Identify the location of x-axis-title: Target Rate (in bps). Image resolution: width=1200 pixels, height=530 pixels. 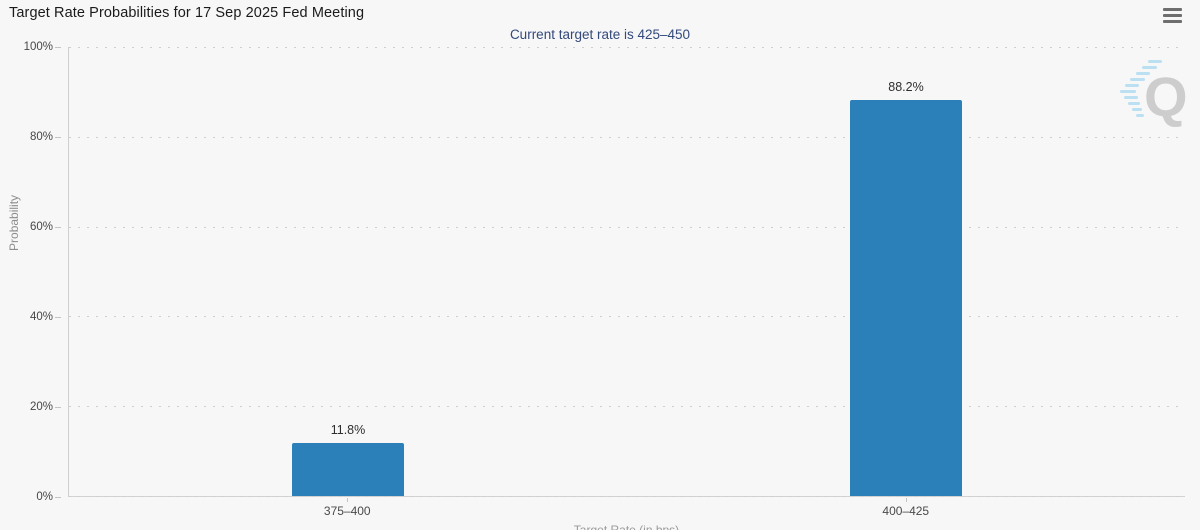
(626, 526).